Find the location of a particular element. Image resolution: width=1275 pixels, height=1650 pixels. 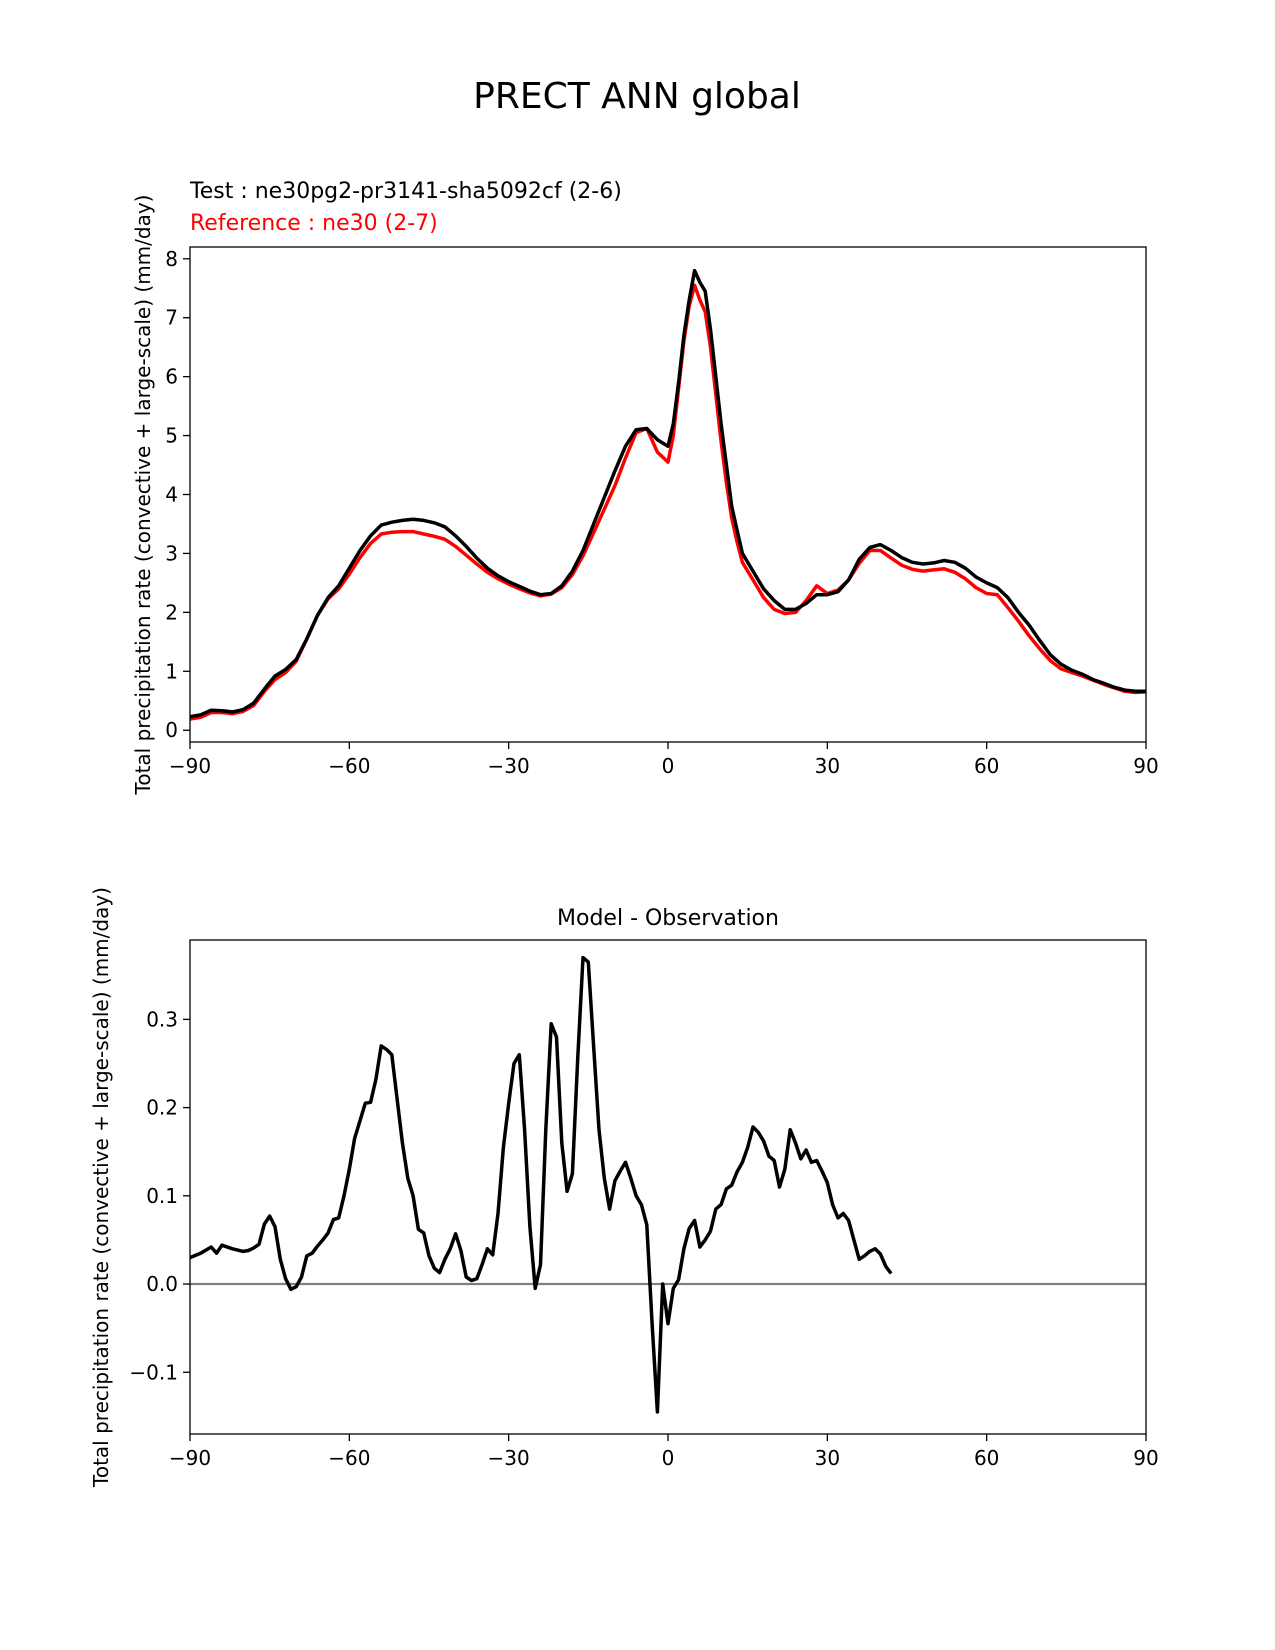

legend-test: Test : ne30pg2-pr3141-sha5092cf (2-6) is located at coordinates (405, 191).